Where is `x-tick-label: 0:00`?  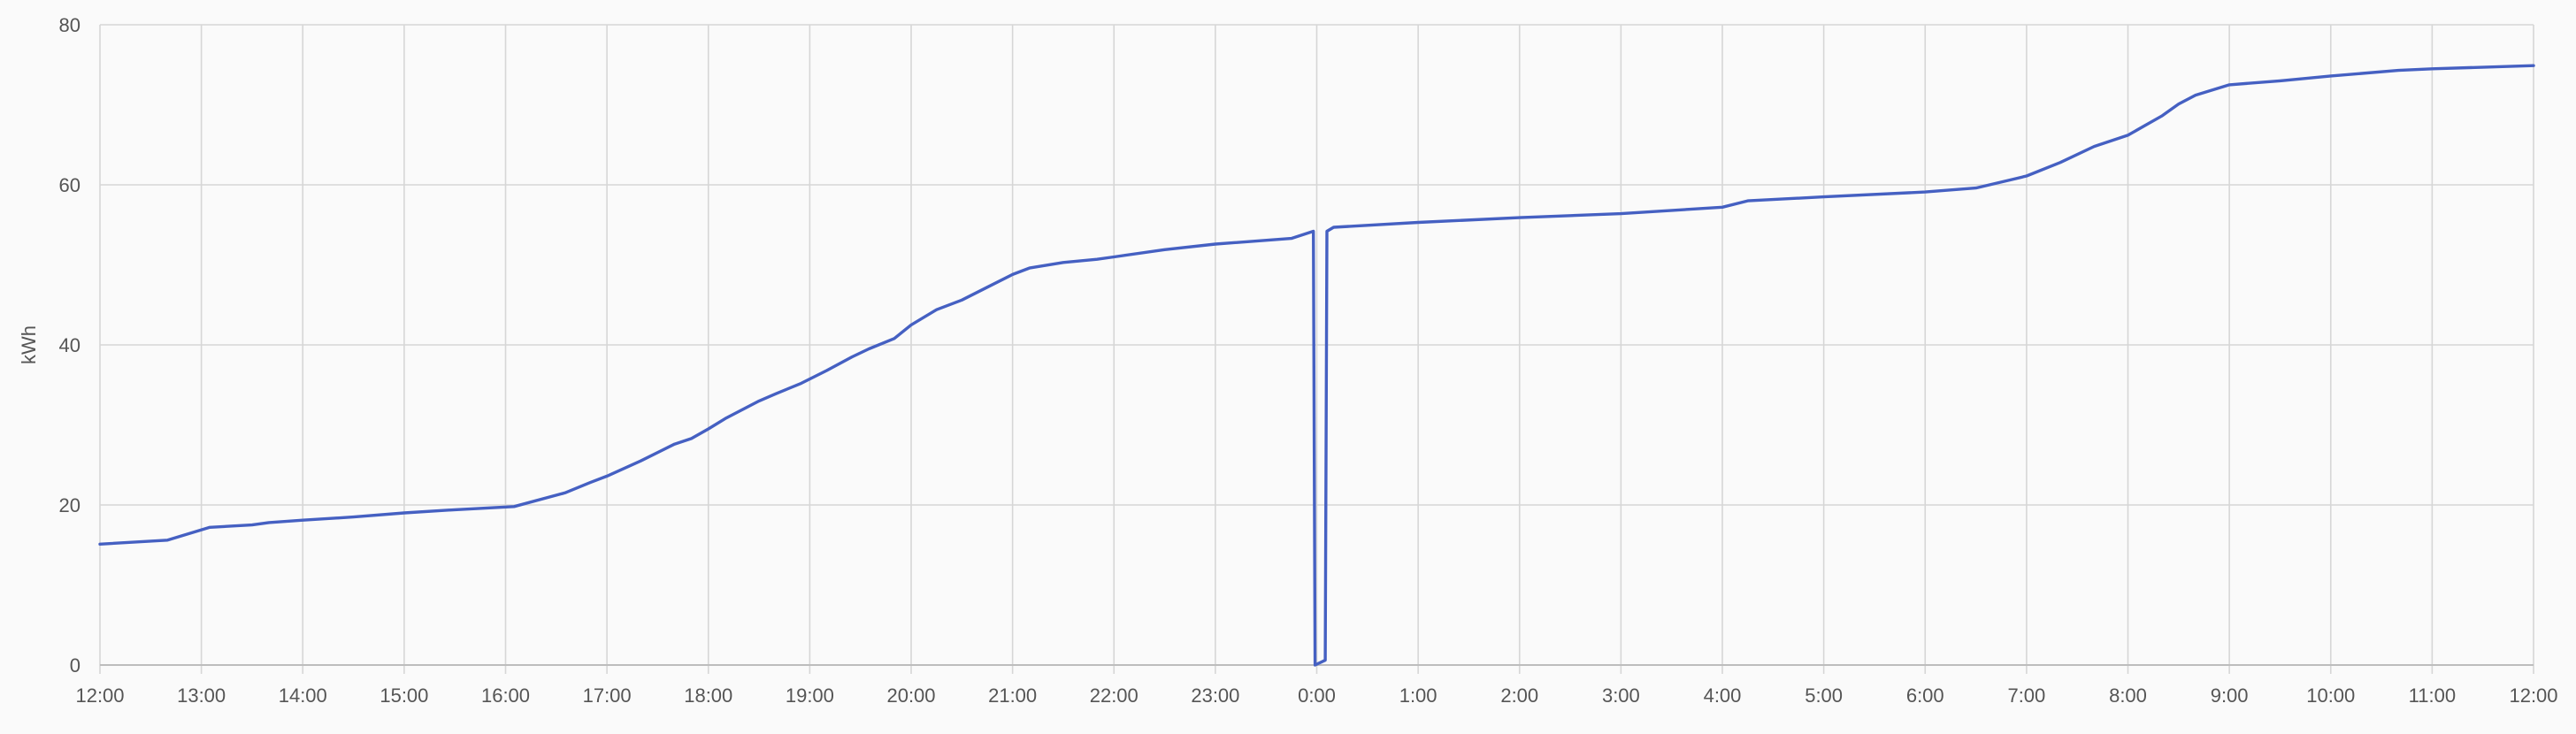 x-tick-label: 0:00 is located at coordinates (1317, 695).